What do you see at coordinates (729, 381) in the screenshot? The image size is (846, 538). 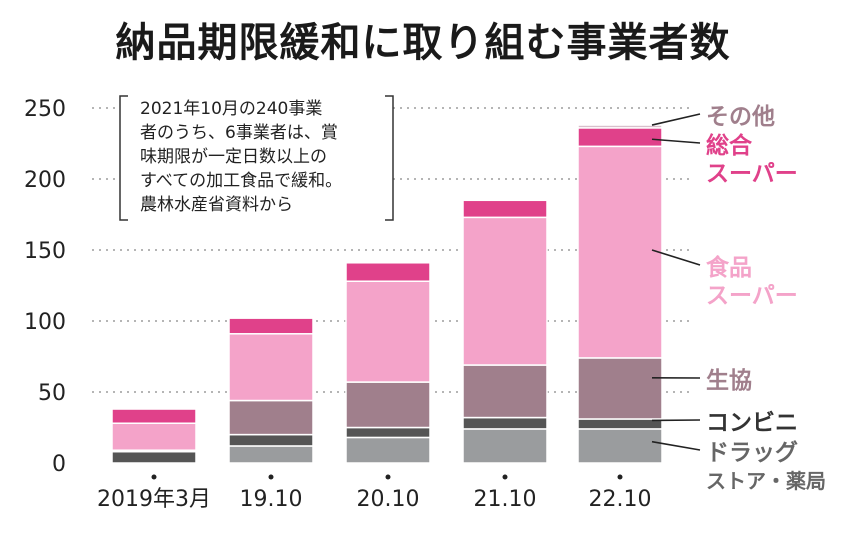 I see `legend-label: 生協` at bounding box center [729, 381].